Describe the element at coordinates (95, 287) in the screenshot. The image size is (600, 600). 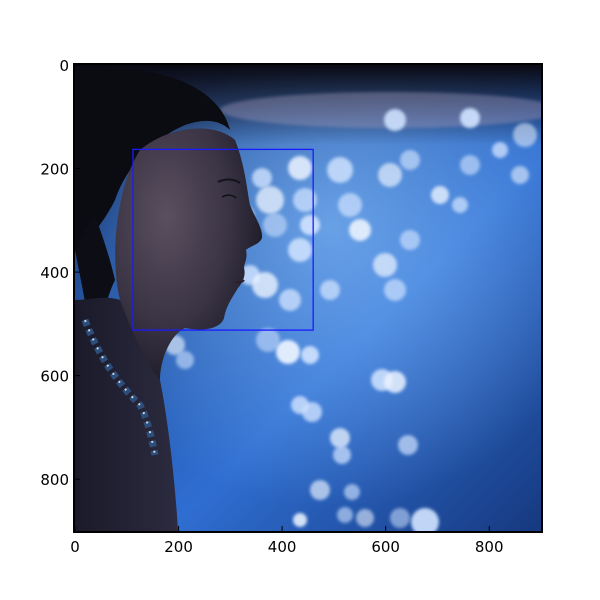
I see `hair-lower` at that location.